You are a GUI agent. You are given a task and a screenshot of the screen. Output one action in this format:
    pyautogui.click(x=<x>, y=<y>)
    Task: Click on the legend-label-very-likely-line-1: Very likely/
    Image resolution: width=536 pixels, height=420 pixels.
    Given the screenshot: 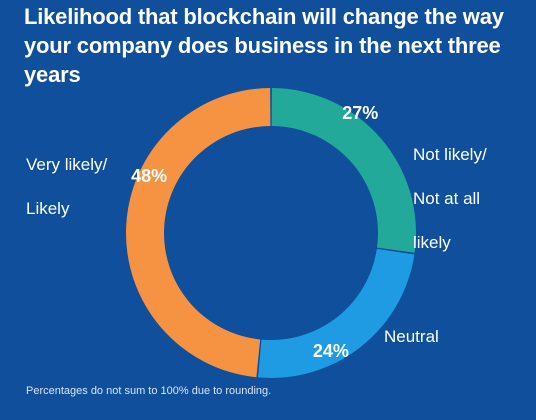 What is the action you would take?
    pyautogui.click(x=67, y=164)
    